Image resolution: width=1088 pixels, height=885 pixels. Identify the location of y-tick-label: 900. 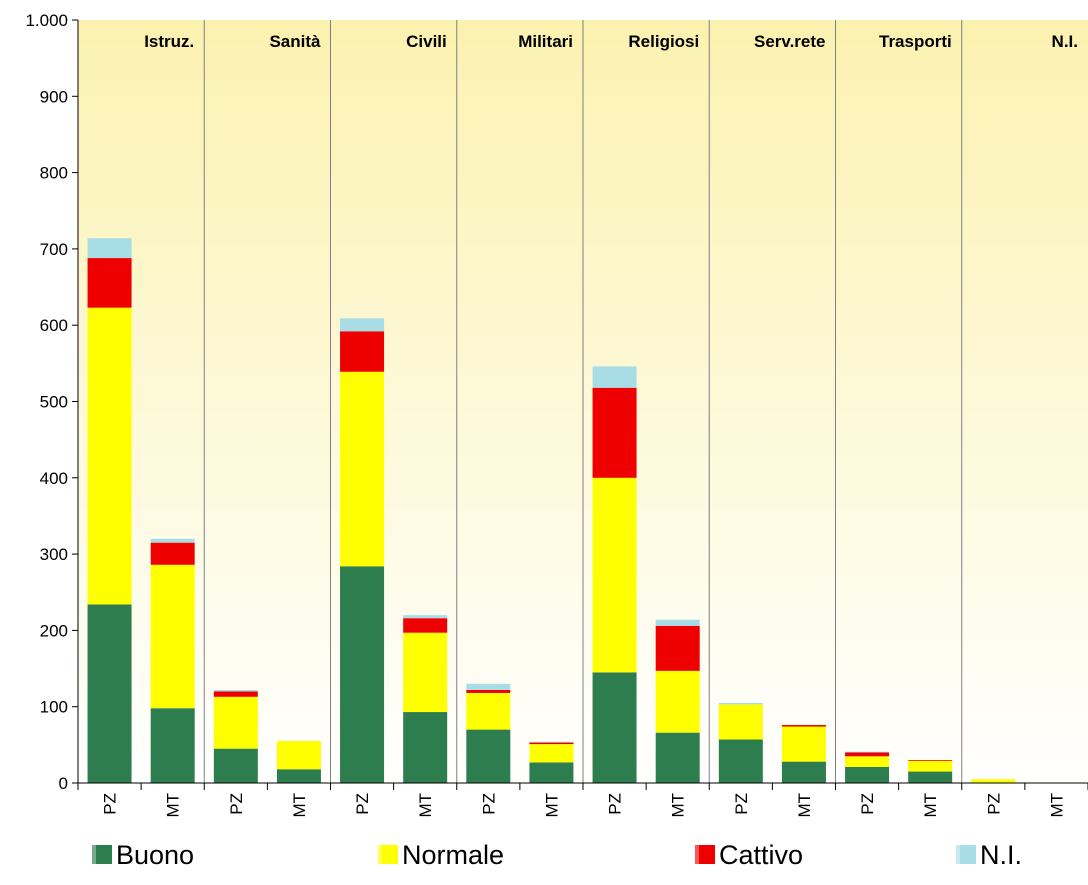
(54, 96).